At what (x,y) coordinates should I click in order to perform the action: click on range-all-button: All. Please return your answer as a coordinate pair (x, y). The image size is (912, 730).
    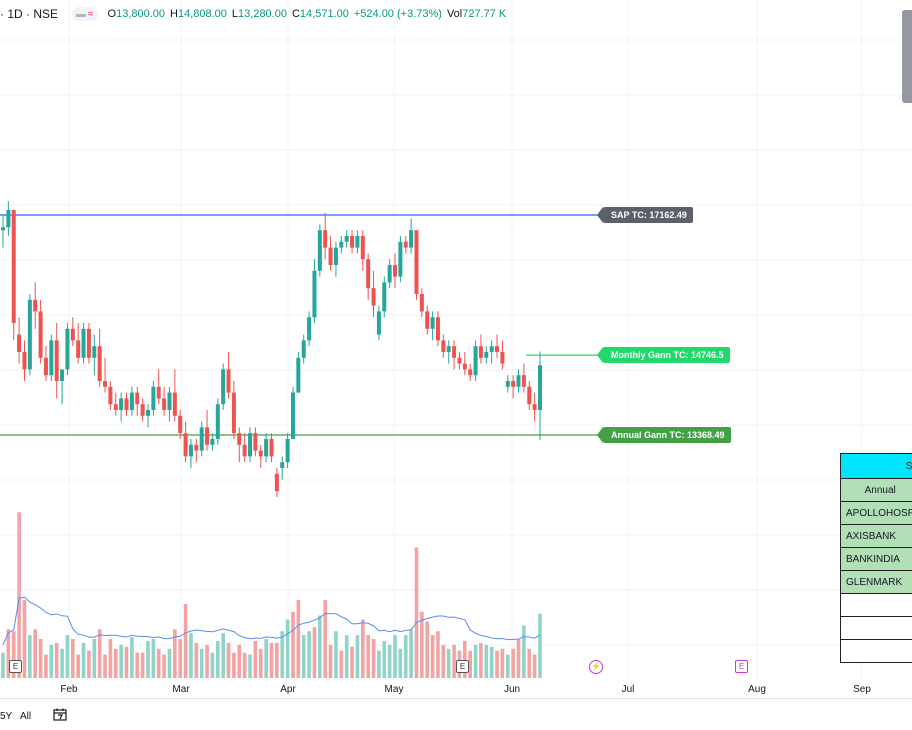
    Looking at the image, I should click on (25, 716).